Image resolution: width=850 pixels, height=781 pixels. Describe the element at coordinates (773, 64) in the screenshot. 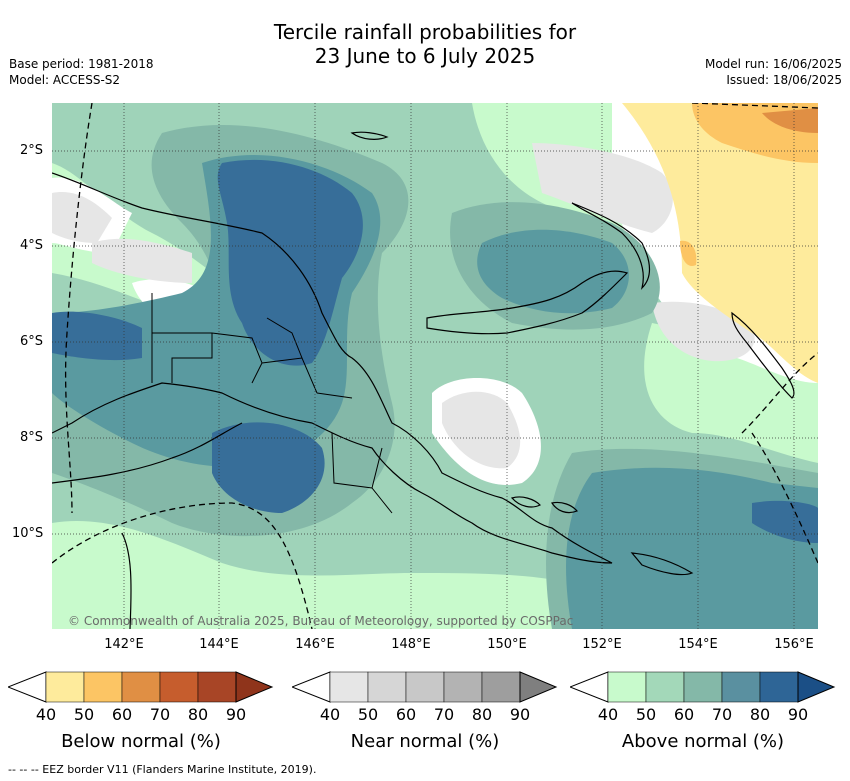

I see `model-run: Model run: 16/06/2025` at that location.